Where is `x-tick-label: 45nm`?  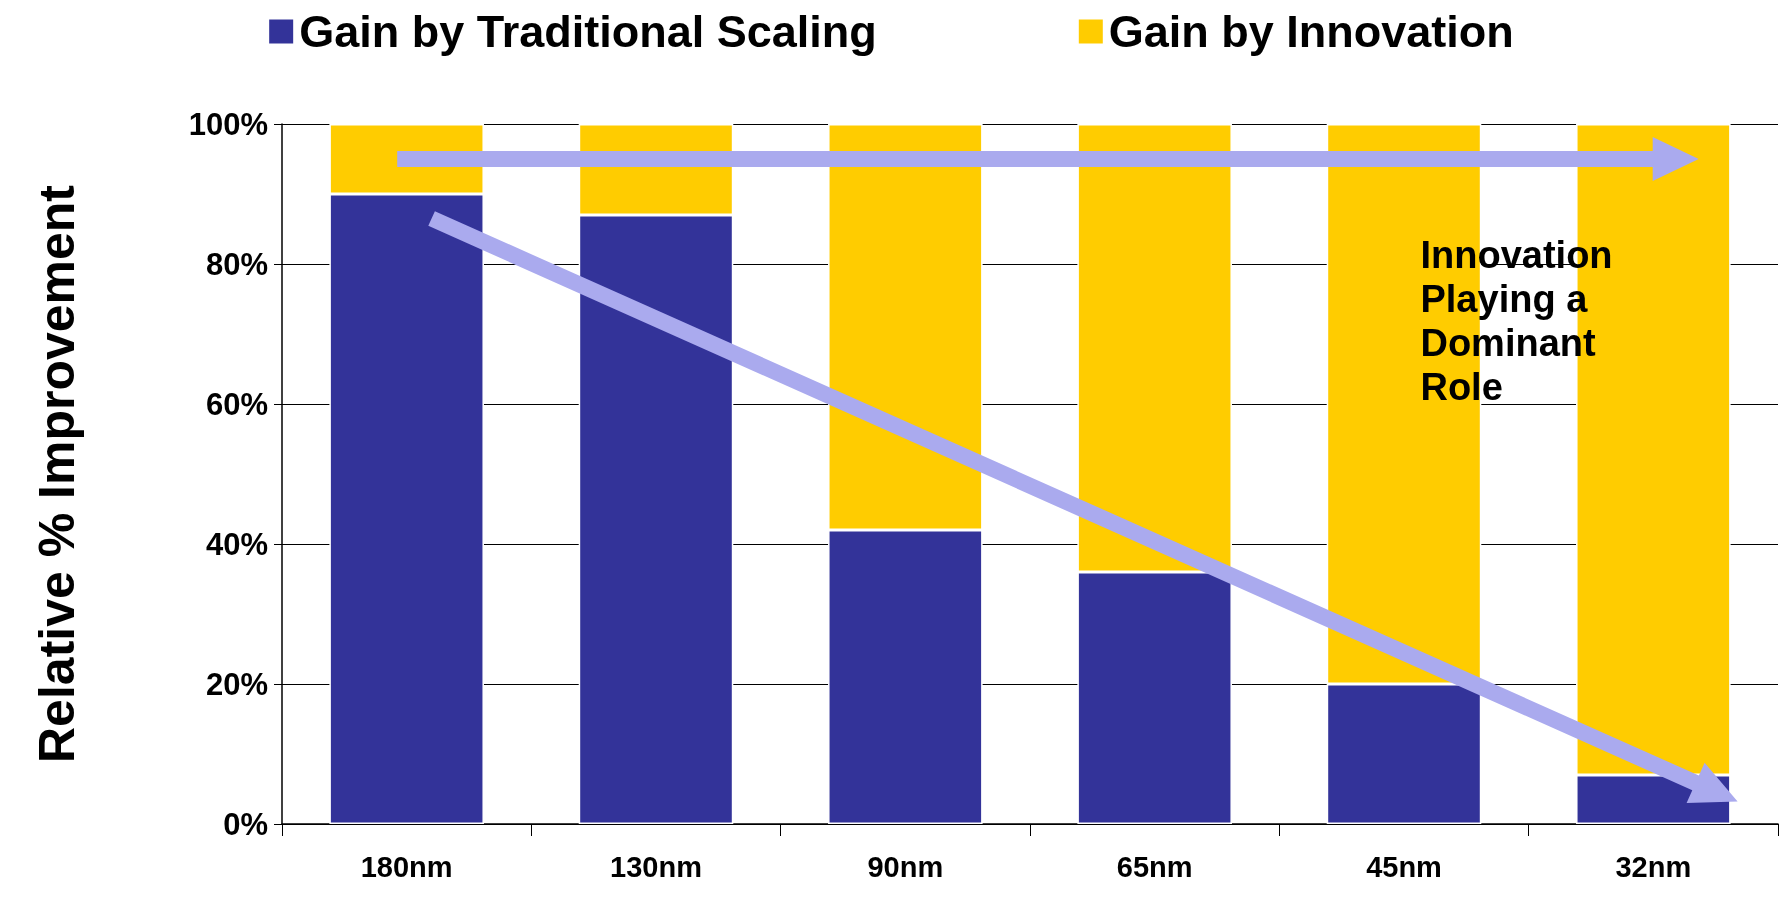 x-tick-label: 45nm is located at coordinates (1404, 866).